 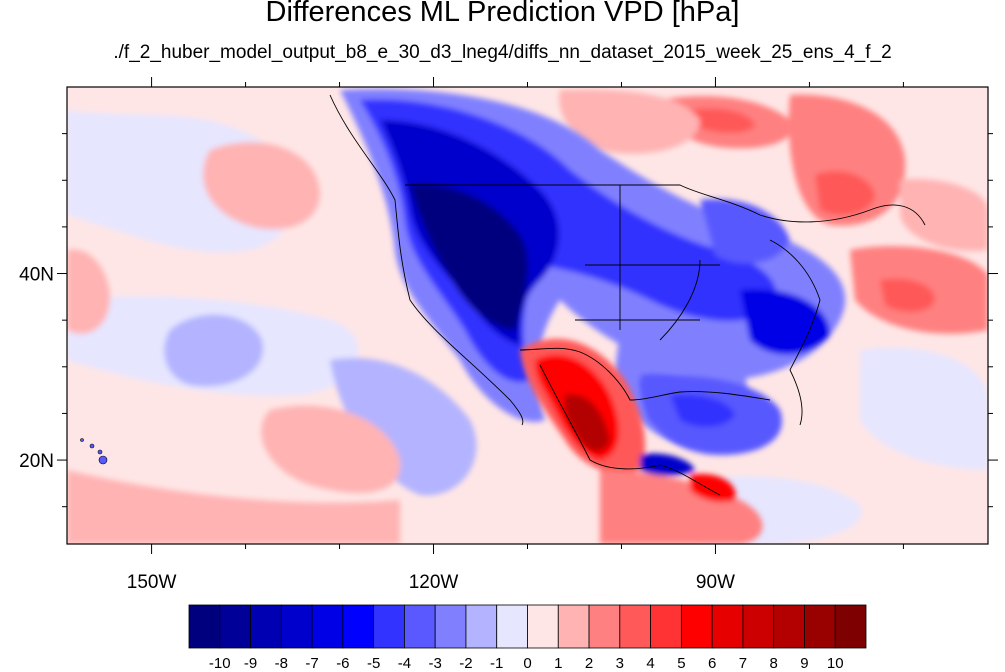 I want to click on colorbar-label: 0, so click(x=527, y=663).